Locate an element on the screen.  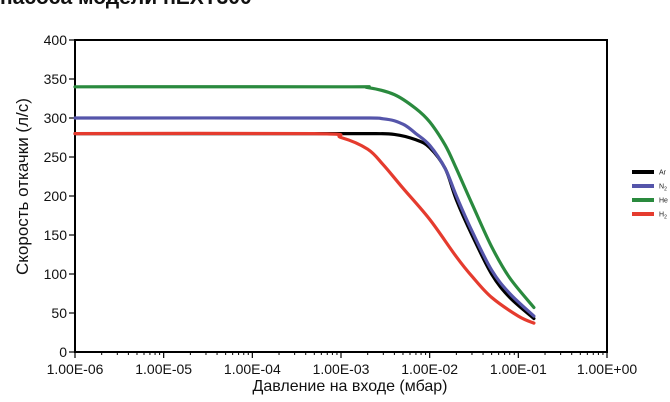
x-tick-label: 1.00E-06 is located at coordinates (75, 369).